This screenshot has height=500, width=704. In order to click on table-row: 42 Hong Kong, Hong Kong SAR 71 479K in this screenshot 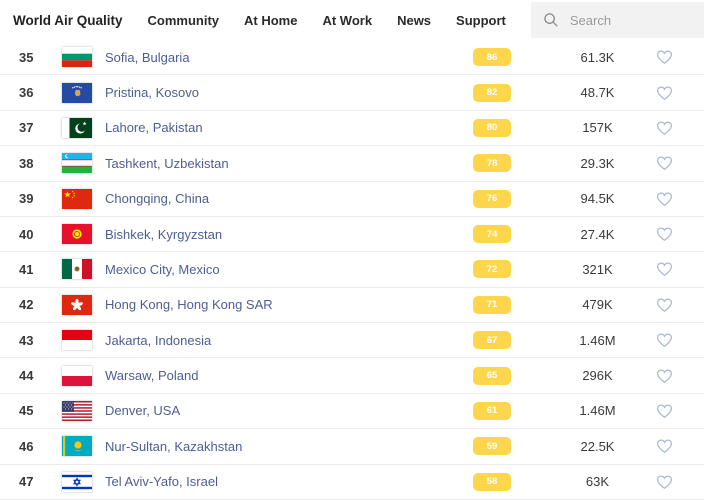, I will do `click(352, 305)`.